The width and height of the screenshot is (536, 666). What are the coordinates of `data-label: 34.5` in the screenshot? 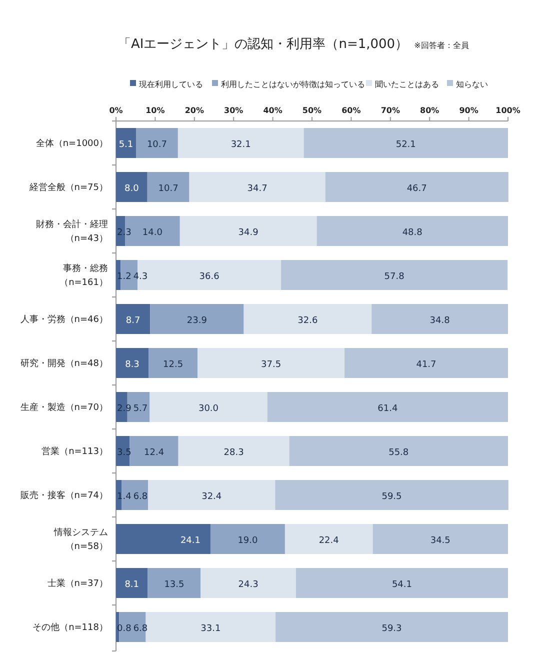 It's located at (440, 541).